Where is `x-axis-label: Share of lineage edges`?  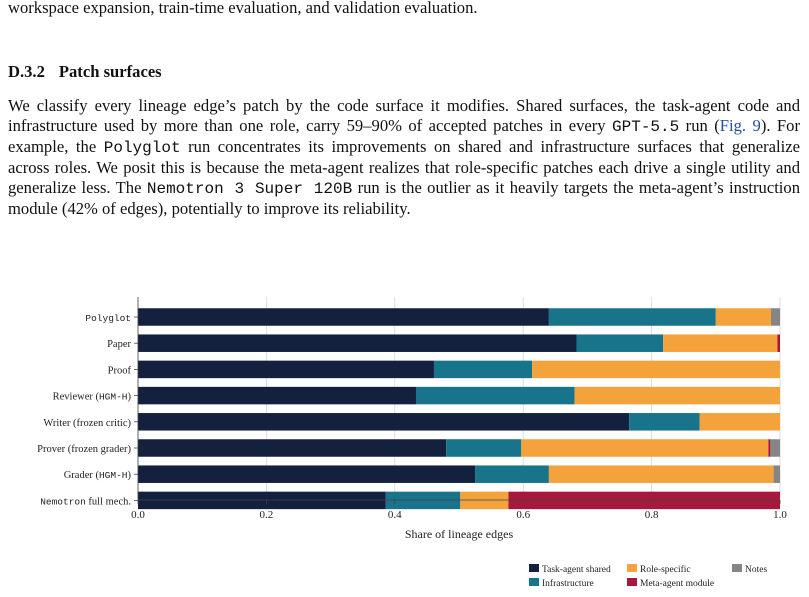
x-axis-label: Share of lineage edges is located at coordinates (459, 534).